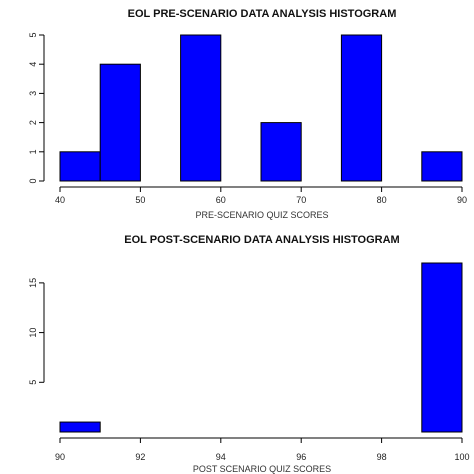  Describe the element at coordinates (33, 283) in the screenshot. I see `y-tick-label: 15` at that location.